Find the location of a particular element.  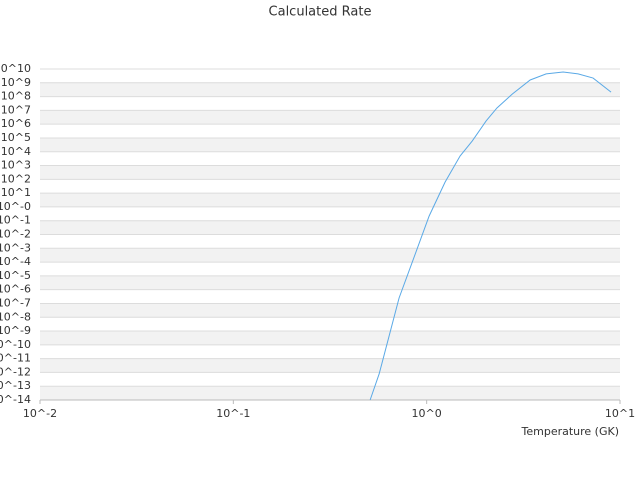

x-axis-label: Temperature (GK) is located at coordinates (570, 431).